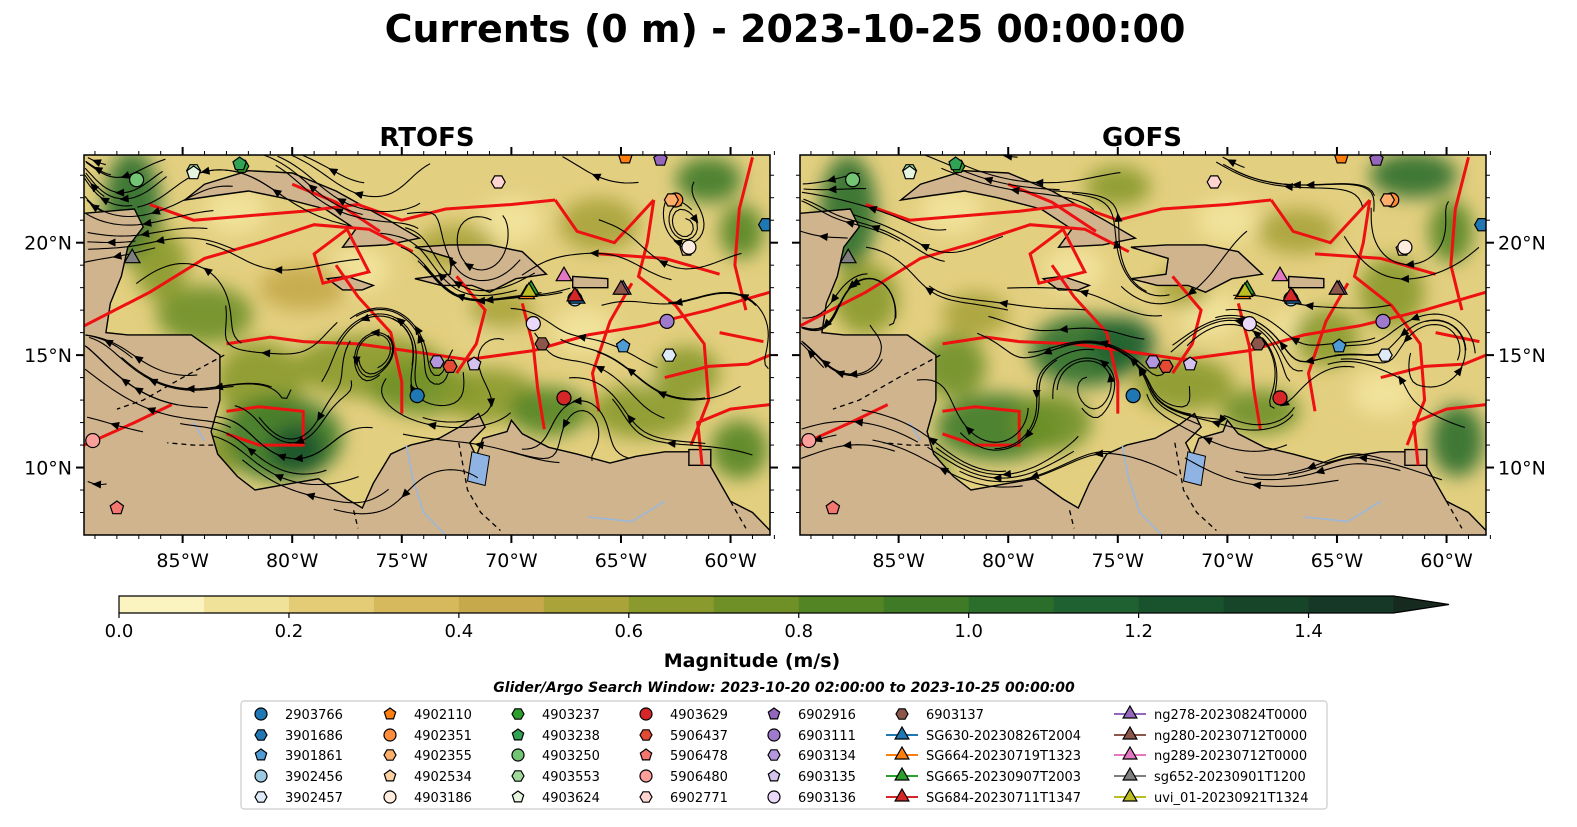  Describe the element at coordinates (983, 775) in the screenshot. I see `legend-item: SG665-20230907T2003` at that location.